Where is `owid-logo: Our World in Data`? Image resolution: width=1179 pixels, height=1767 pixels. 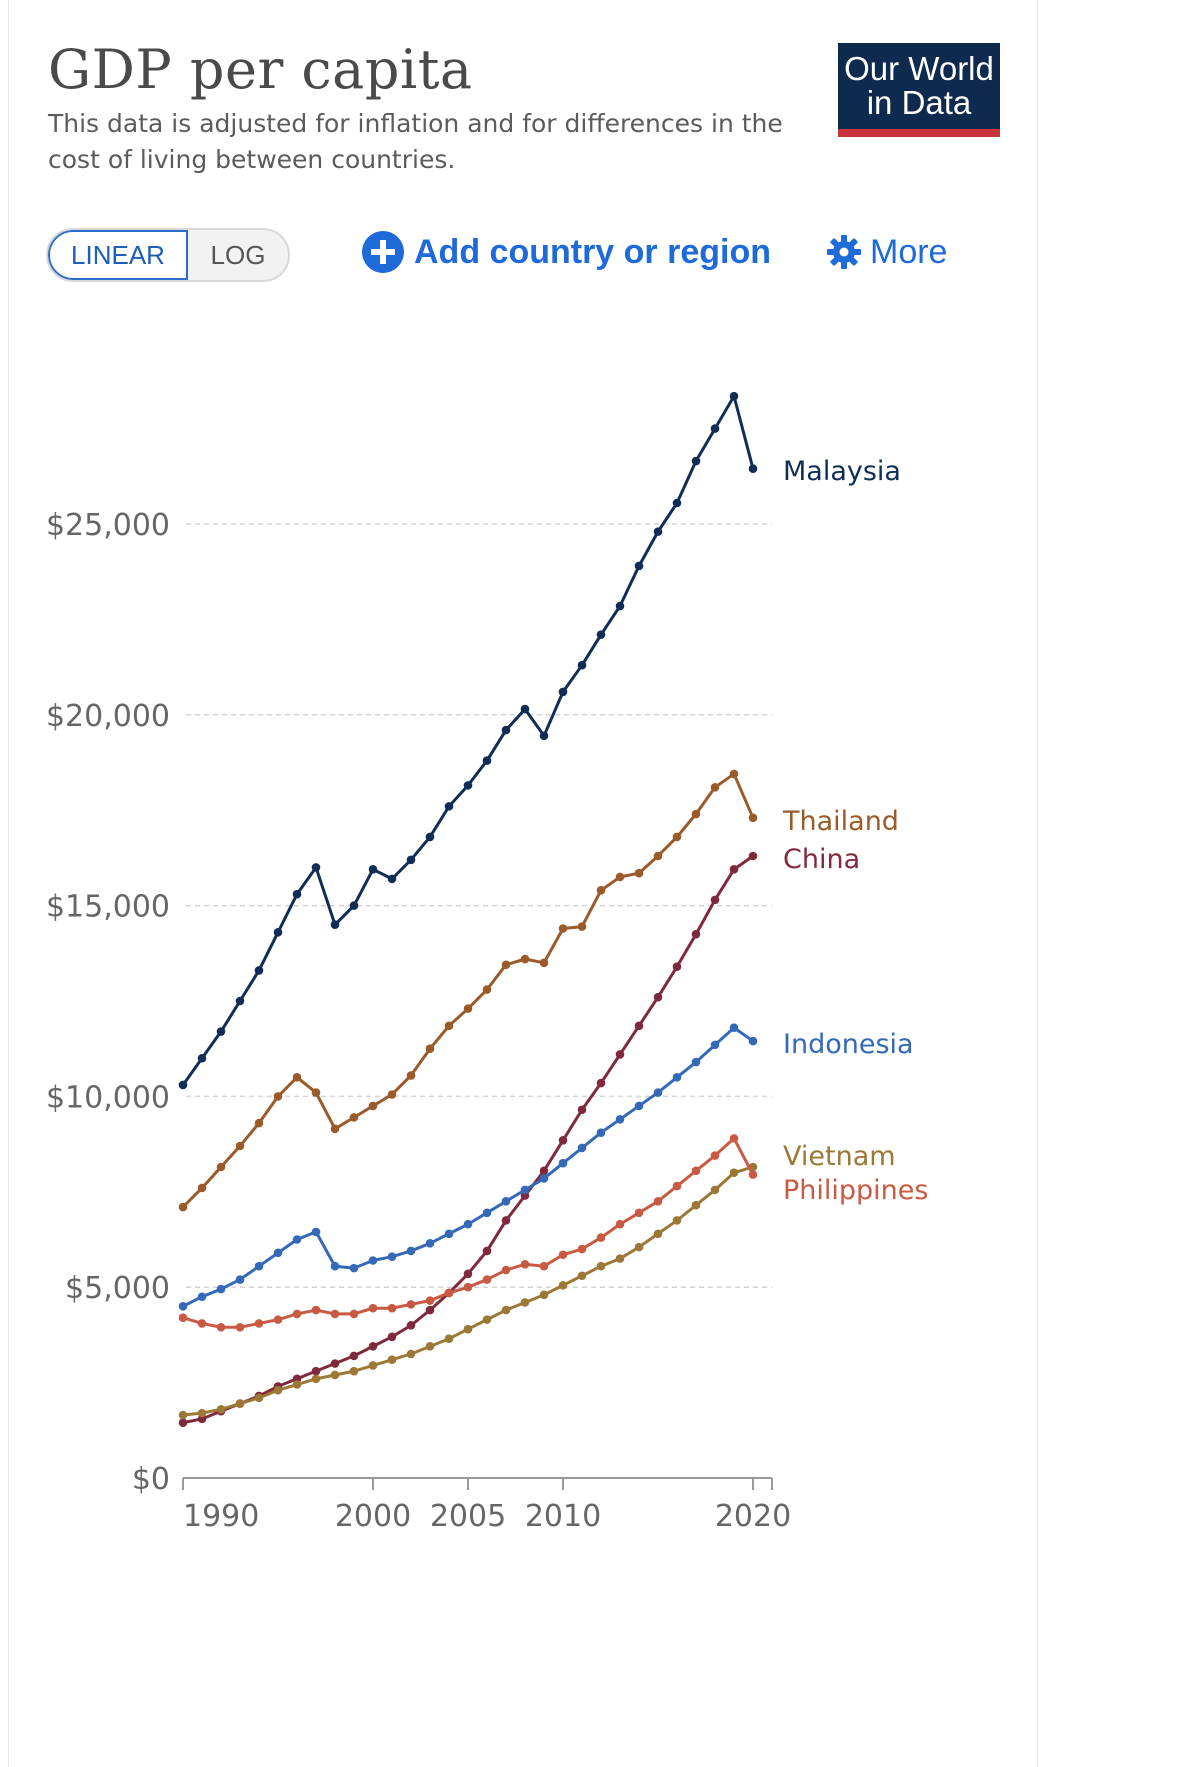
owid-logo: Our World in Data is located at coordinates (919, 90).